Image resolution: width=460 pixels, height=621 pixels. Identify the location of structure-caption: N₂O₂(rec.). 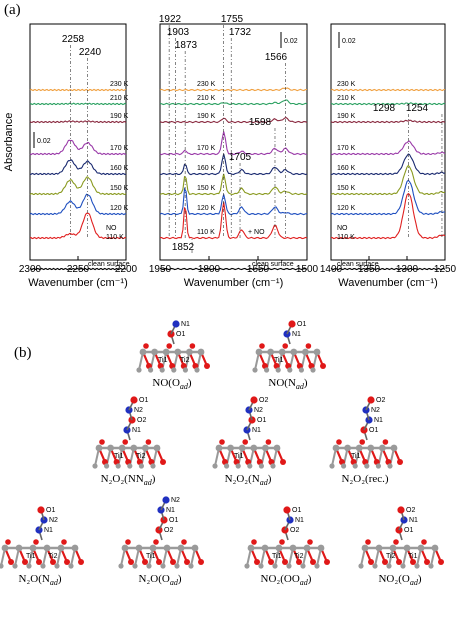
(364, 479).